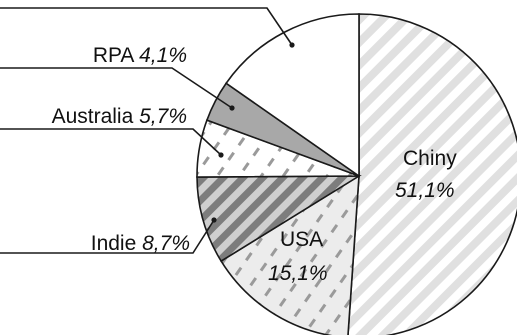  Describe the element at coordinates (214, 220) in the screenshot. I see `leader-dot-indie` at that location.